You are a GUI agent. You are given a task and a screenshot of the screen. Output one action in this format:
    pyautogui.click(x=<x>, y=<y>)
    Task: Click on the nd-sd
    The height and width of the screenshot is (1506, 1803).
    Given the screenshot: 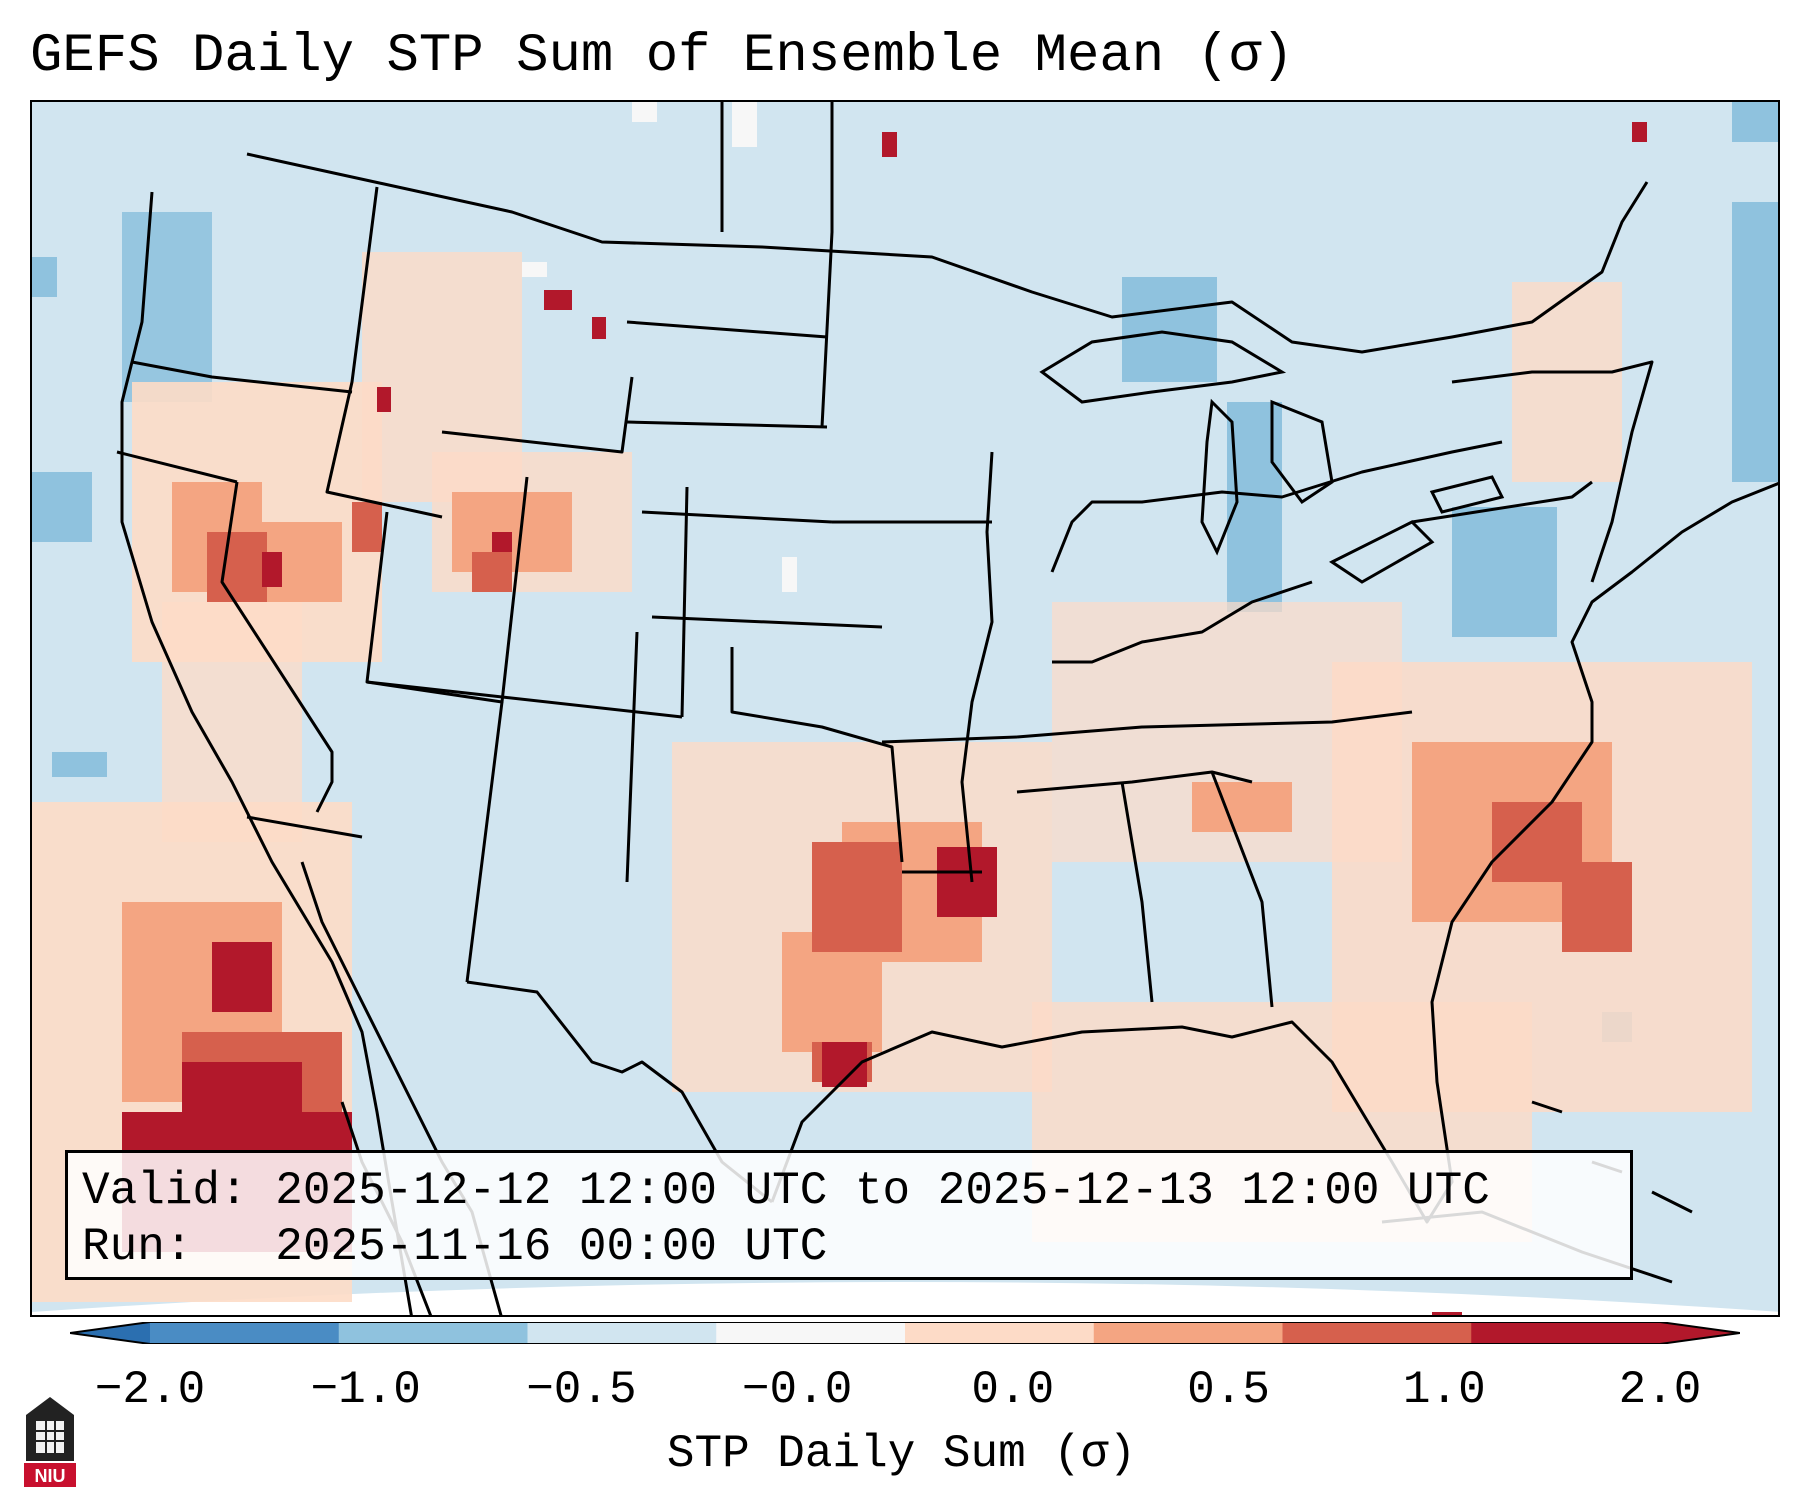 What is the action you would take?
    pyautogui.click(x=727, y=329)
    